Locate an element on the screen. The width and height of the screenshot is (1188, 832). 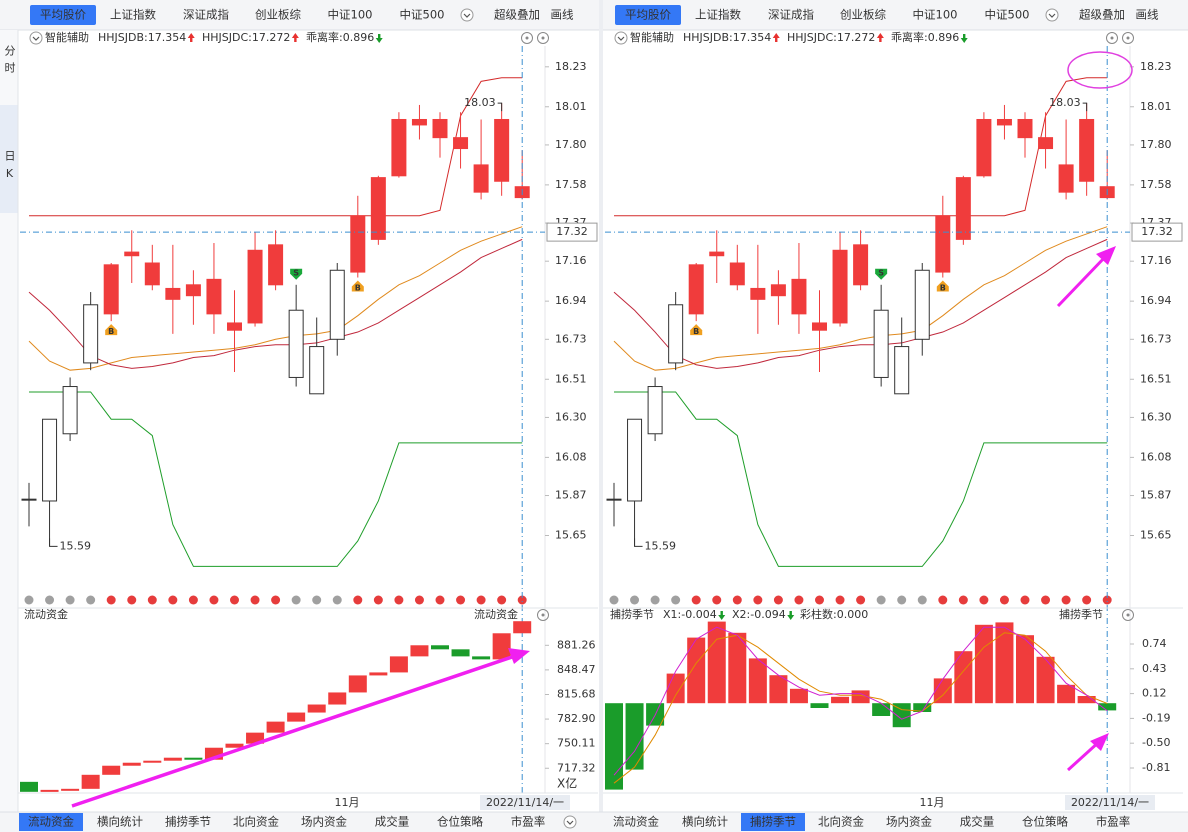
panel-divider is located at coordinates (601, 416).